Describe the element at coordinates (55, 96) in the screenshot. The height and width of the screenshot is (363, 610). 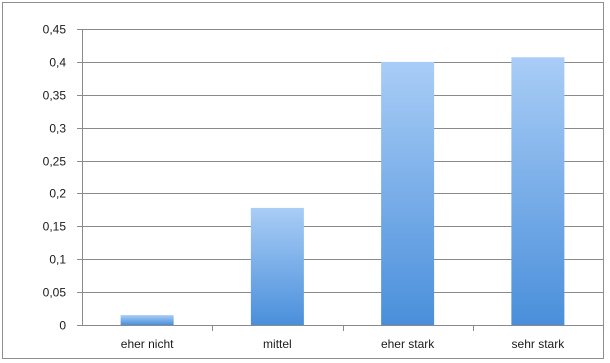
I see `y-tick-label: 0,35` at that location.